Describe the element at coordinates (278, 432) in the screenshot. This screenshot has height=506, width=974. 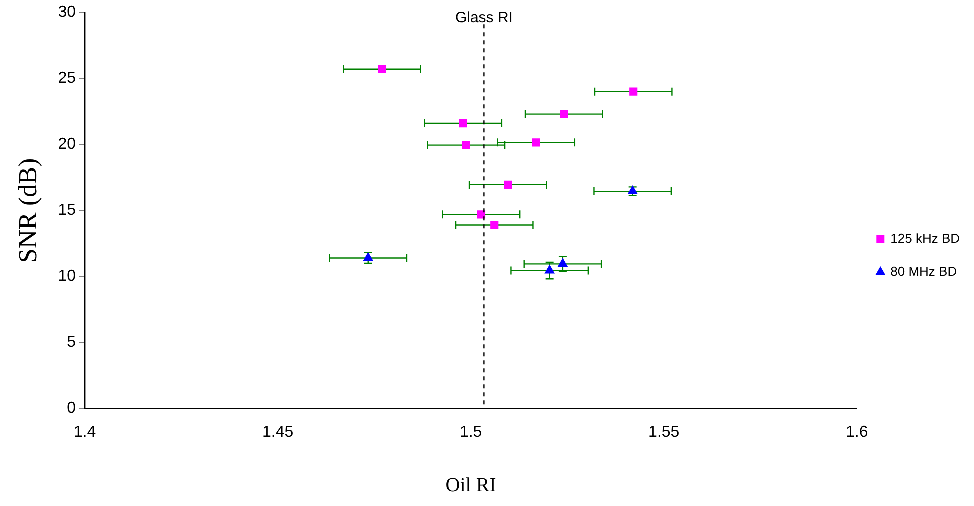
I see `x-tick-label: 1.45` at that location.